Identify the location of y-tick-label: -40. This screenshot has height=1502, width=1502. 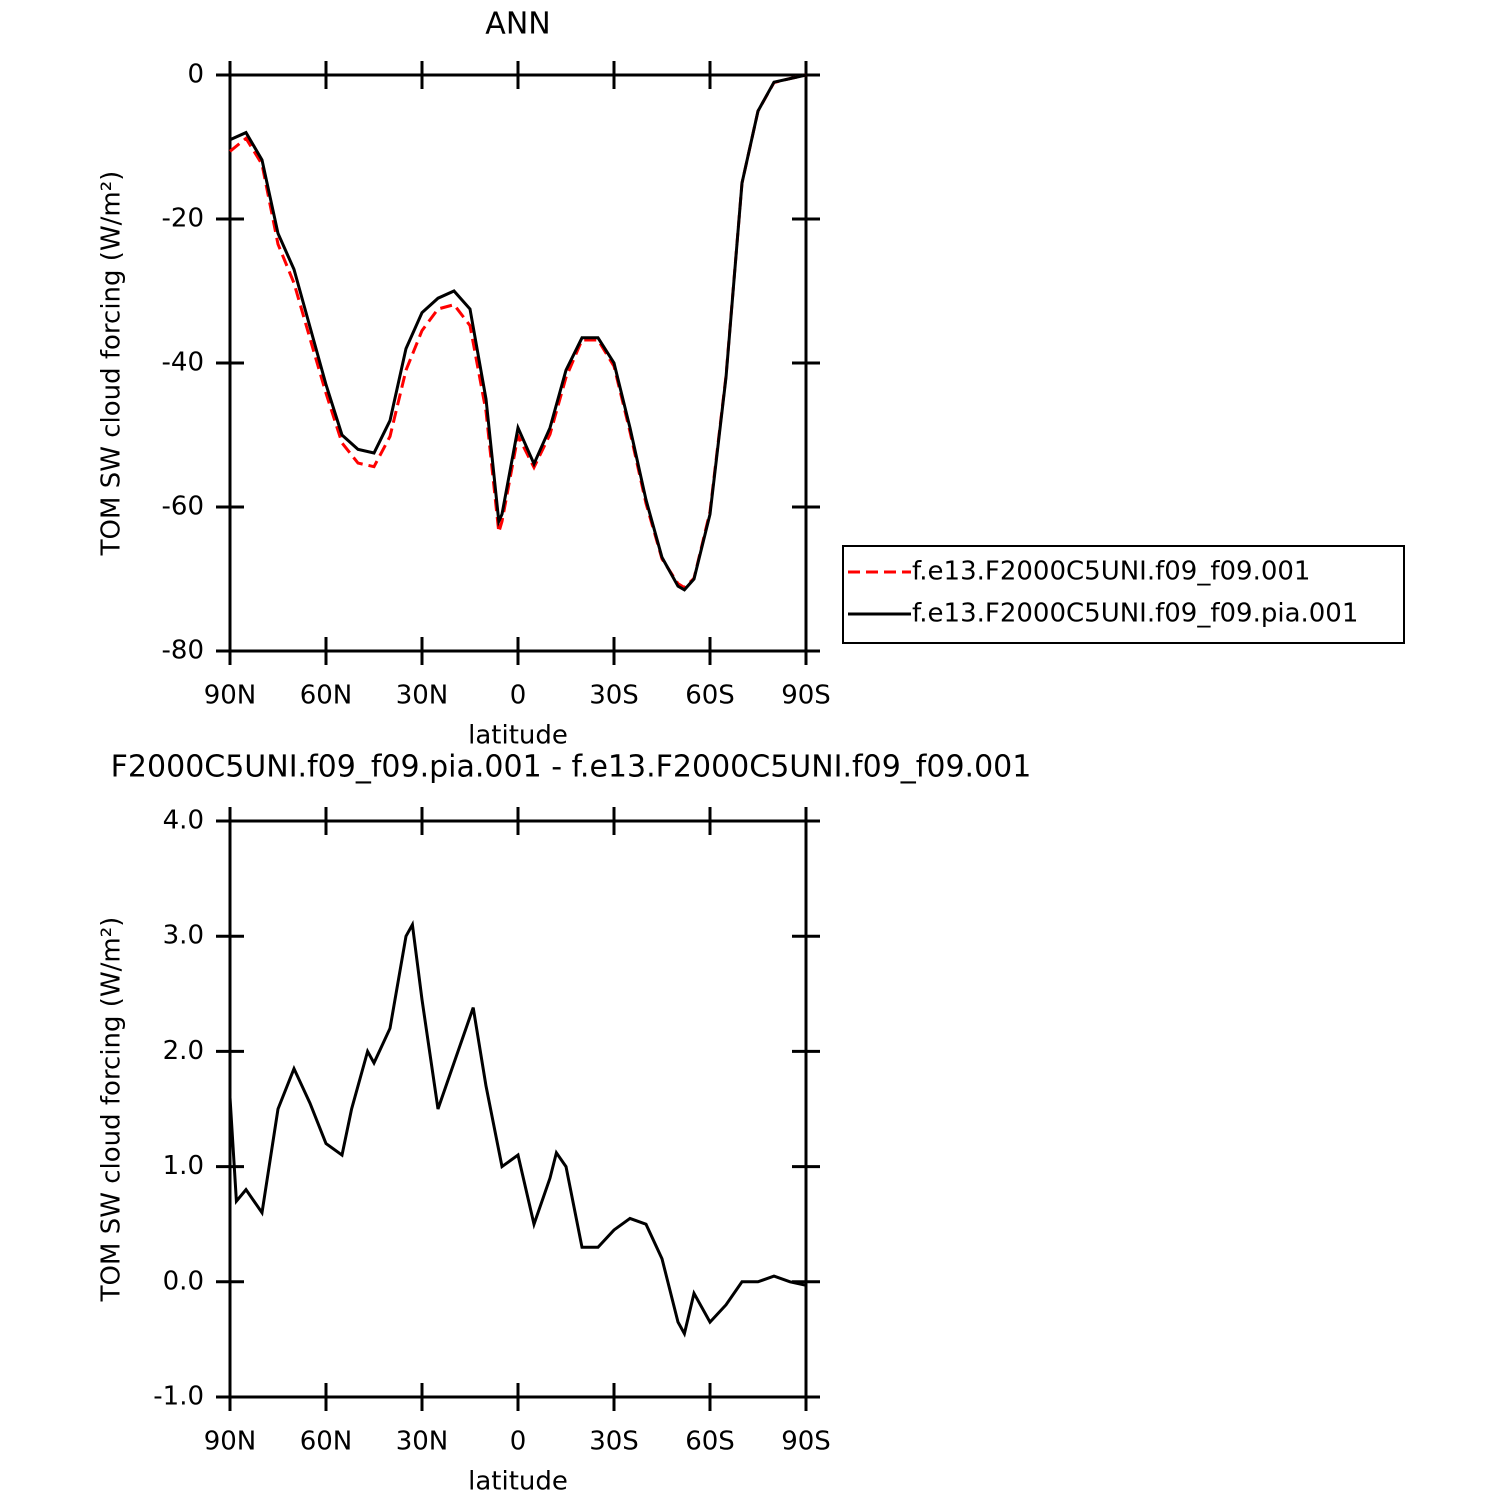
(183, 363).